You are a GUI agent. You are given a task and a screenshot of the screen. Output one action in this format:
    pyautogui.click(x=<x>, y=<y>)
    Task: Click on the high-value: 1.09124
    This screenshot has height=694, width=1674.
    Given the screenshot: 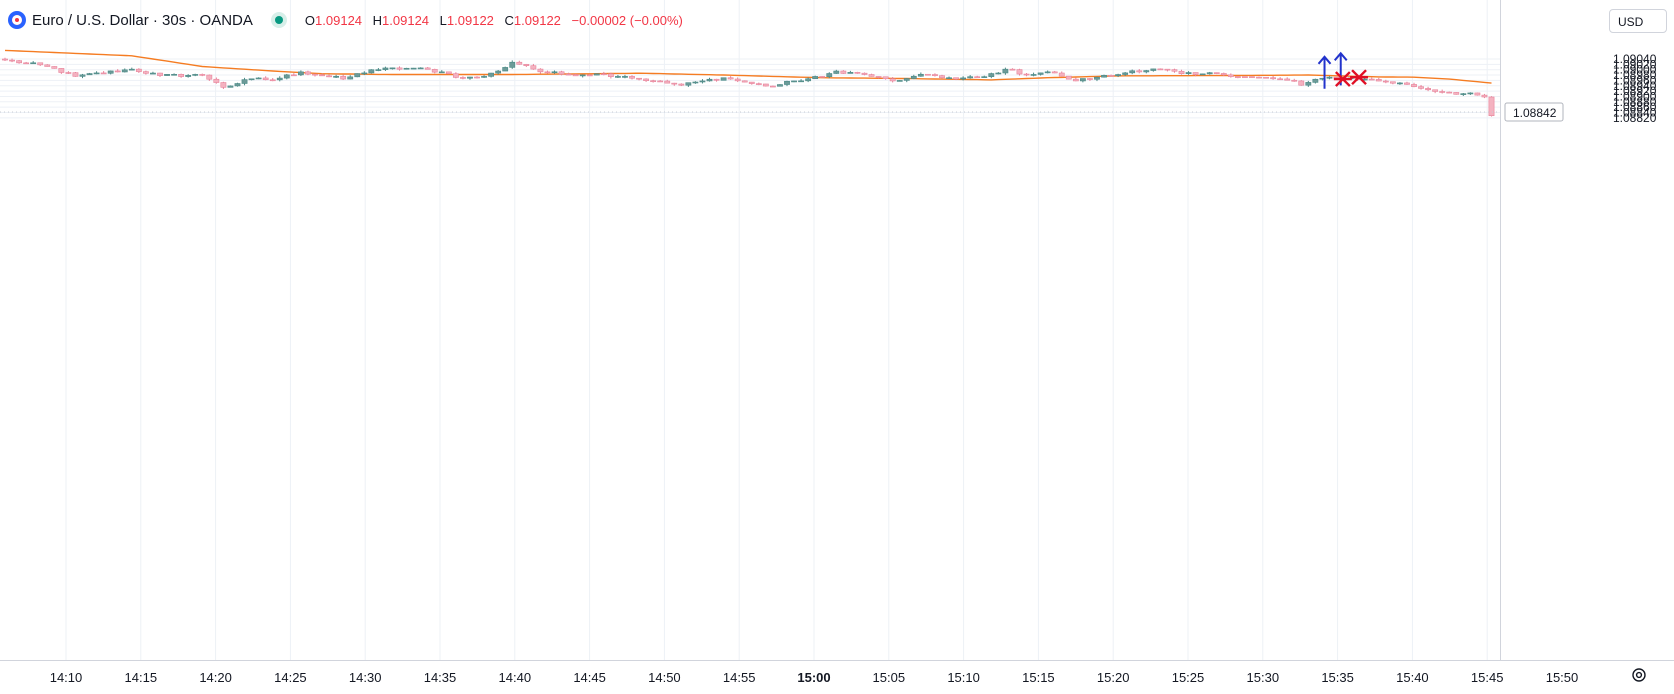 What is the action you would take?
    pyautogui.click(x=406, y=20)
    